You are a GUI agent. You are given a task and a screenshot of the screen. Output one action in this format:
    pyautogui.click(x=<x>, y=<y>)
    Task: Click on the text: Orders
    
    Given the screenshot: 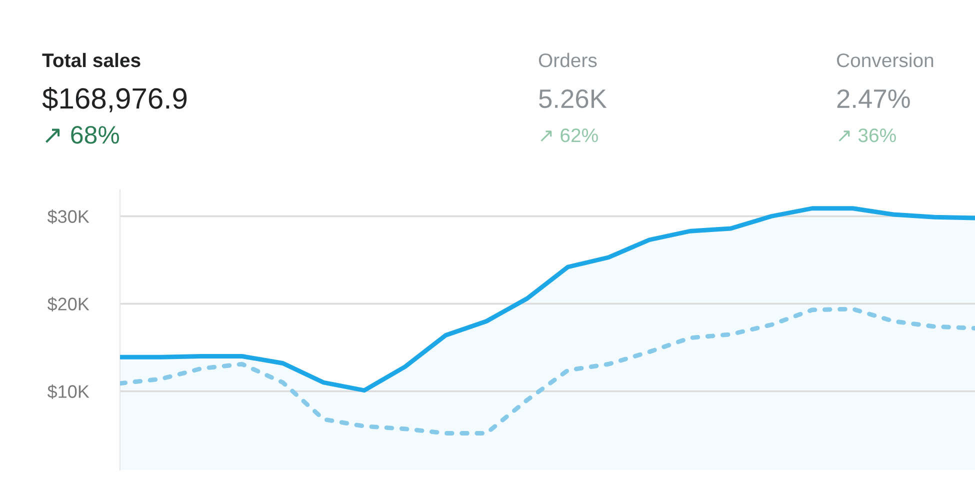 What is the action you would take?
    pyautogui.click(x=567, y=60)
    